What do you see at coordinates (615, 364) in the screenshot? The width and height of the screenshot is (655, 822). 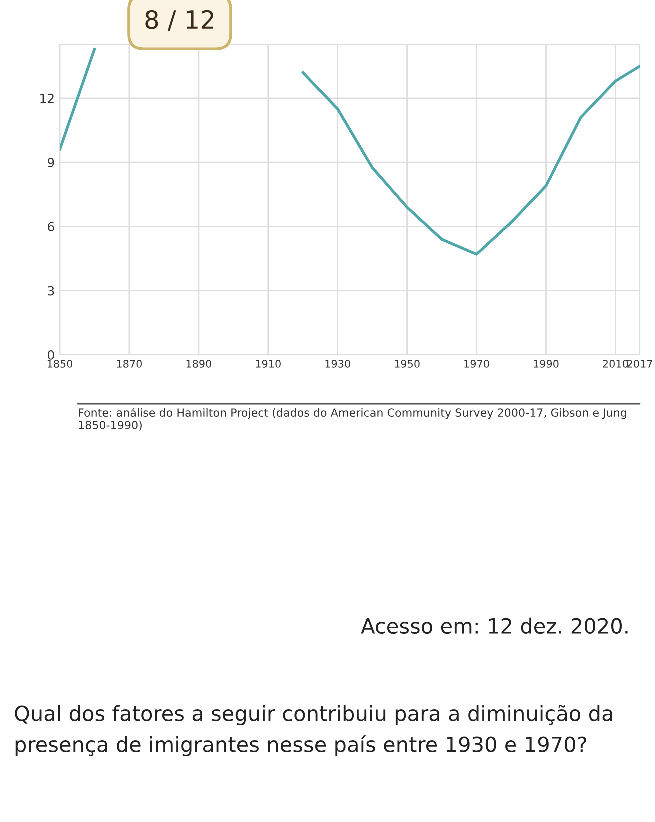 I see `x-tick-label: 2010` at bounding box center [615, 364].